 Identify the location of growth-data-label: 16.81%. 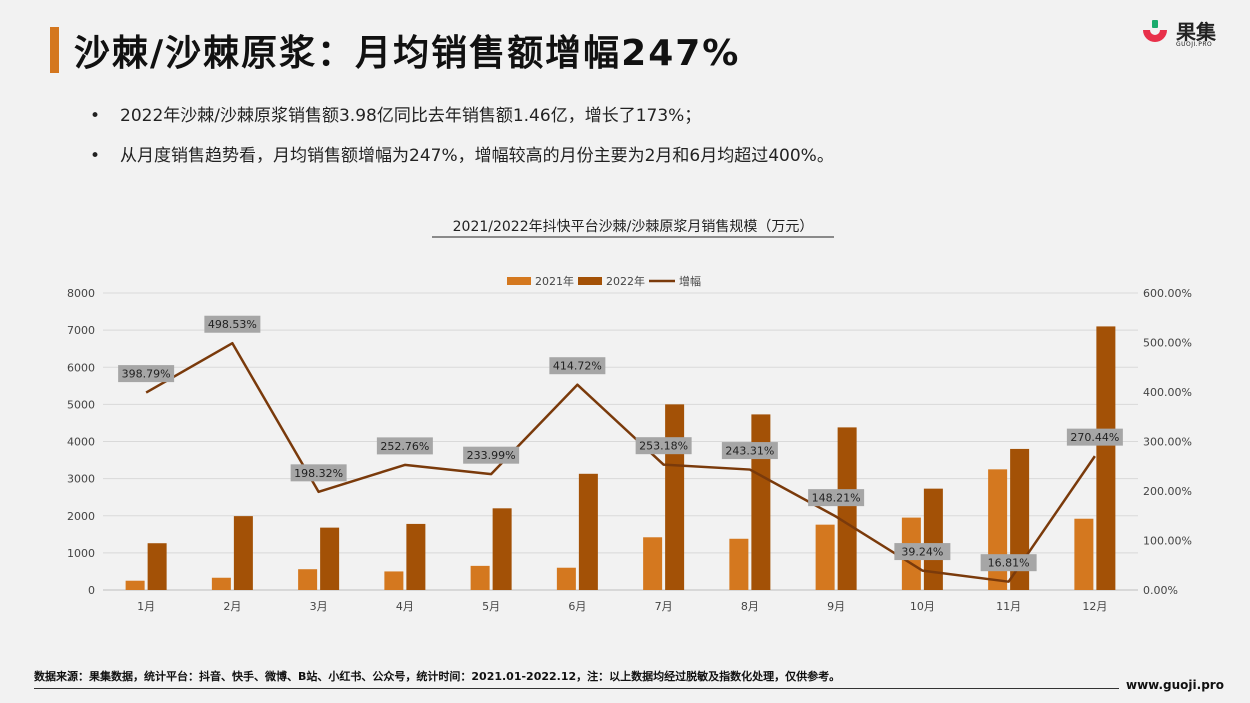
(1009, 563).